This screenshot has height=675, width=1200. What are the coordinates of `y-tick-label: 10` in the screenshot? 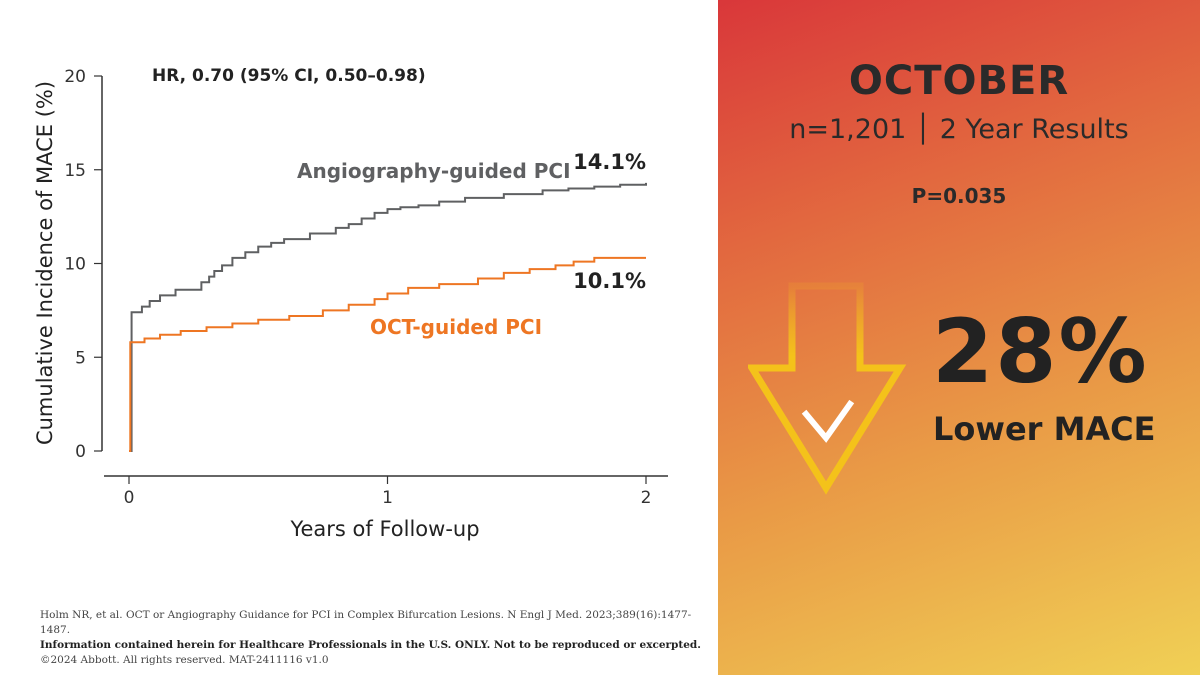 It's located at (75, 265).